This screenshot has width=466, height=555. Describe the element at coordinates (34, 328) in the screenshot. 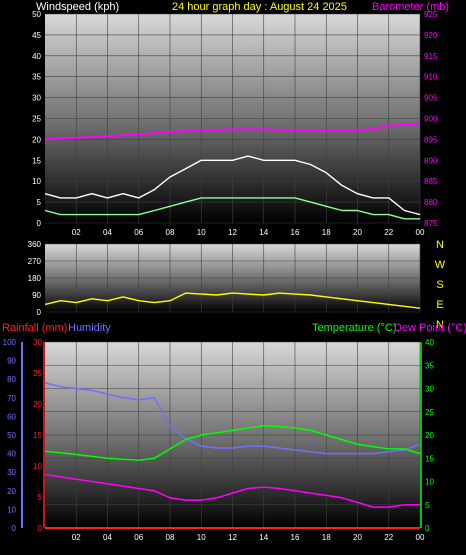

I see `rainfall-axis-label: Rainfall (mm)` at that location.